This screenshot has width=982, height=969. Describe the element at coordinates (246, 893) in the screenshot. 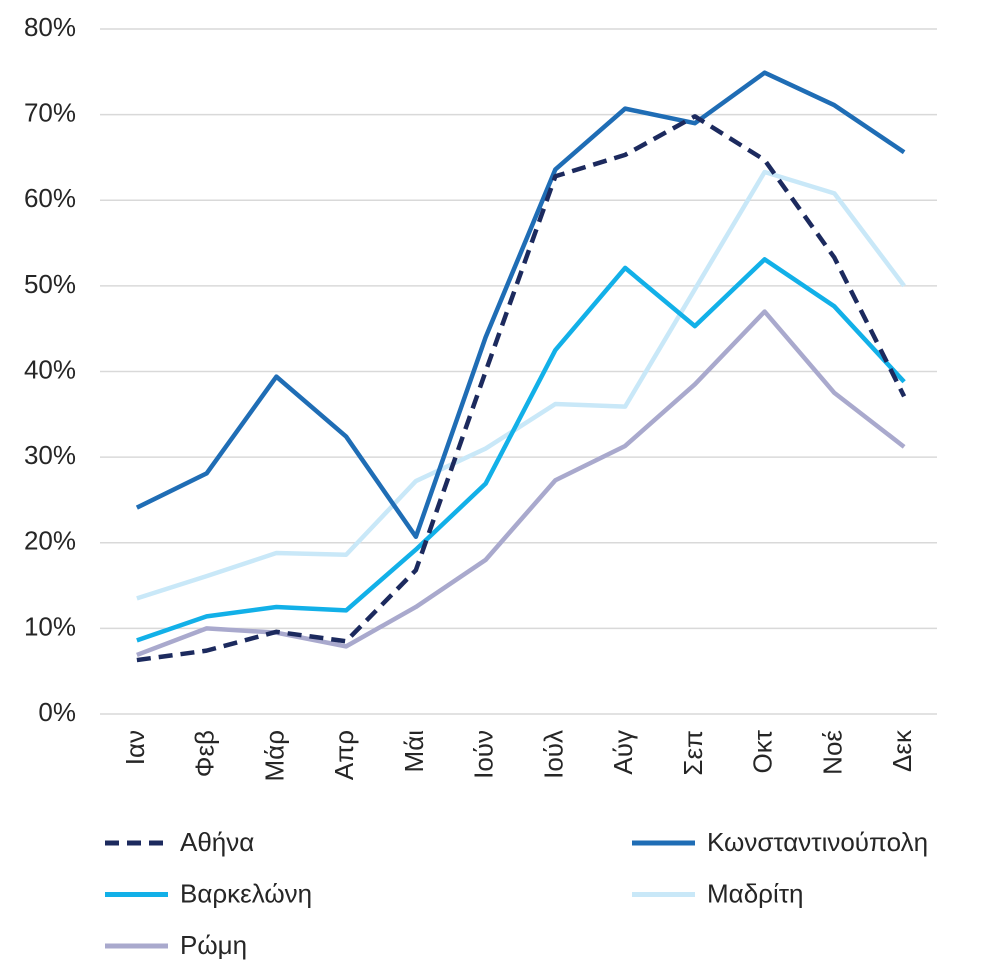

I see `legend-label: Βαρκελώνη` at that location.